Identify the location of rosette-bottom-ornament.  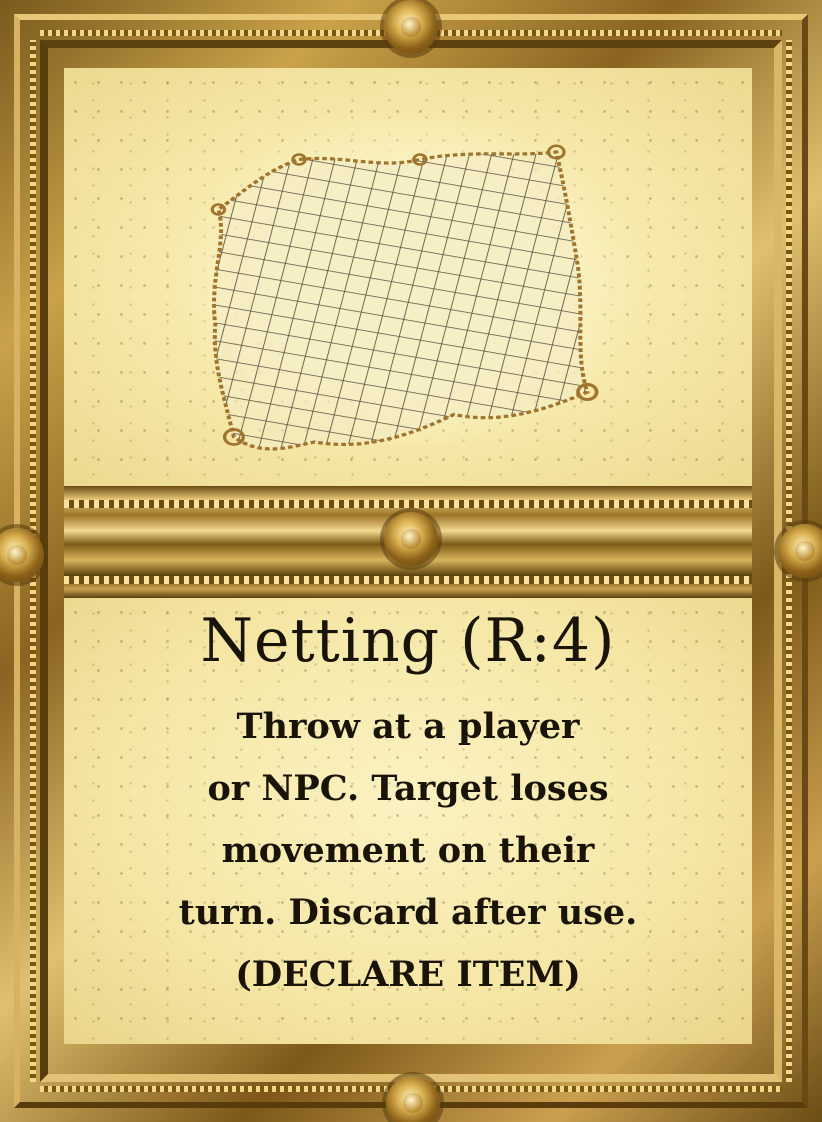
(413, 1099).